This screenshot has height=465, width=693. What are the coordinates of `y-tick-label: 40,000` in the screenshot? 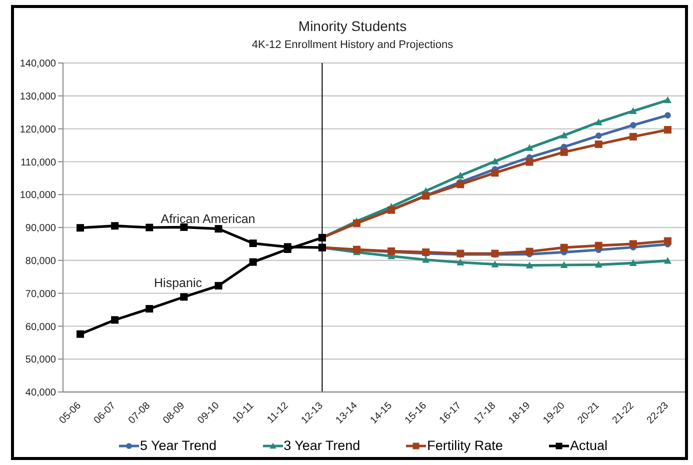 It's located at (40, 393).